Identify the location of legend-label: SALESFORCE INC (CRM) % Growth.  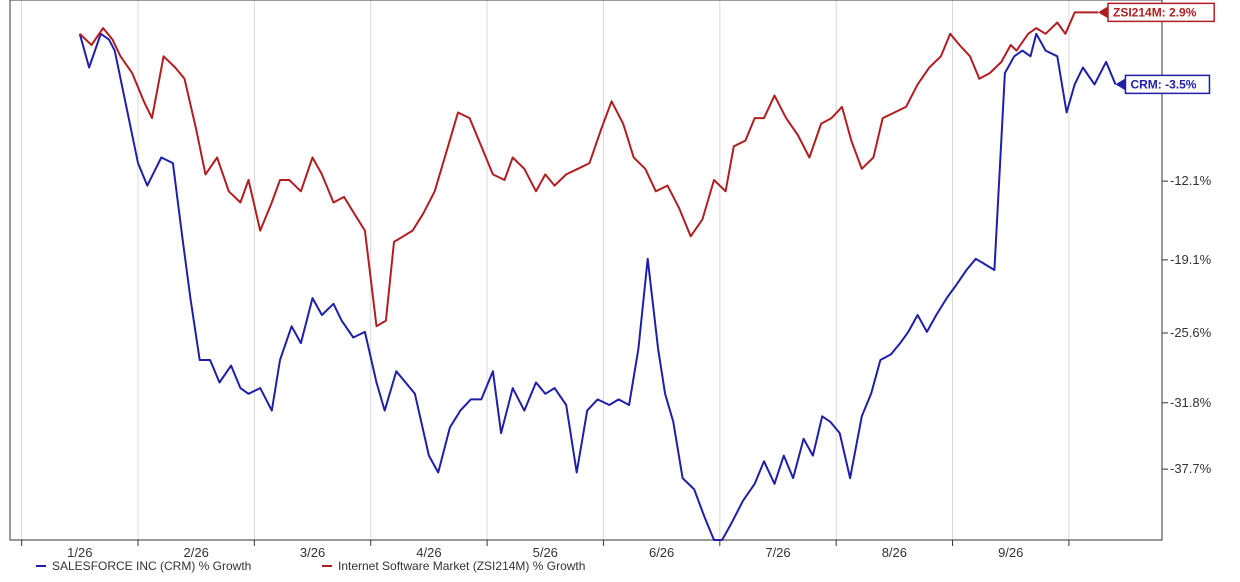
(151, 566).